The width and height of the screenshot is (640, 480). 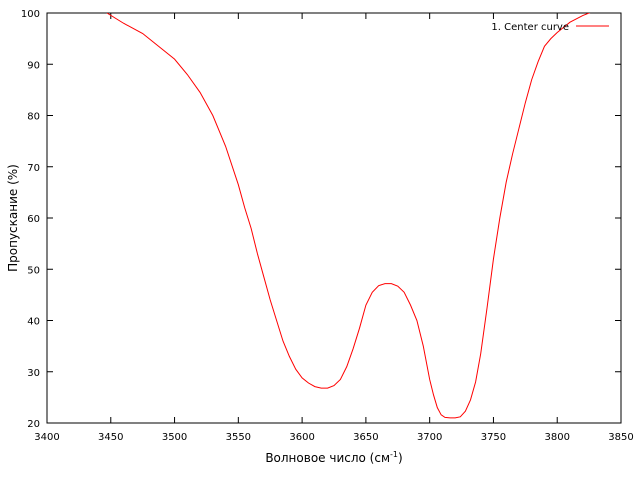 What do you see at coordinates (33, 322) in the screenshot?
I see `y-tick-label: 40` at bounding box center [33, 322].